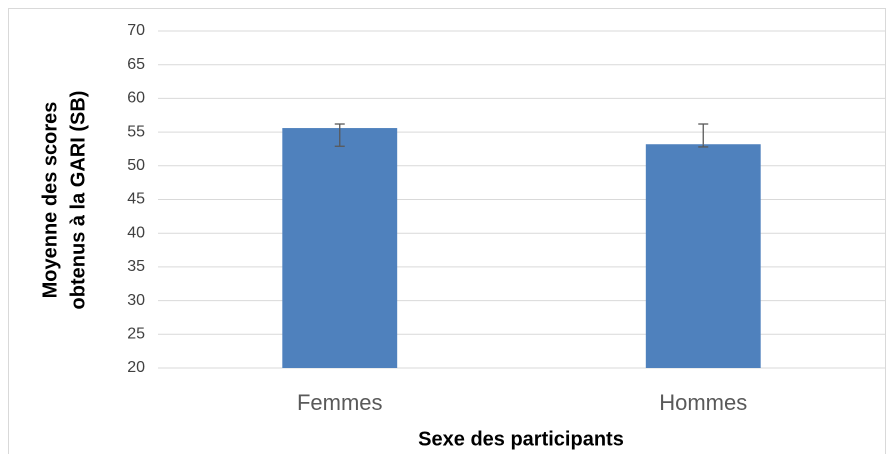 The image size is (894, 454). Describe the element at coordinates (136, 367) in the screenshot. I see `y-tick-label: 20` at that location.